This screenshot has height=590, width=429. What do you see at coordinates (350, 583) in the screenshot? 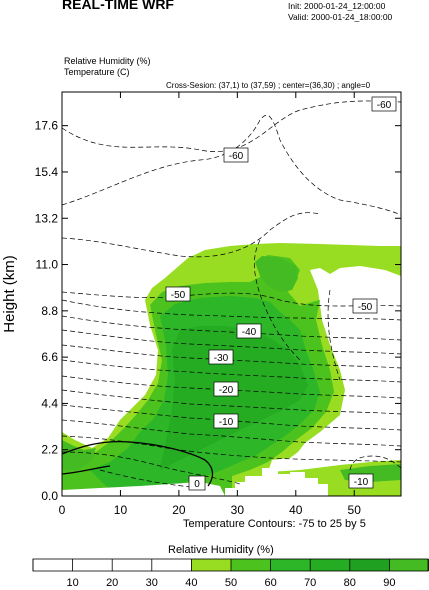
I see `colorbar-tick-label: 80` at bounding box center [350, 583].